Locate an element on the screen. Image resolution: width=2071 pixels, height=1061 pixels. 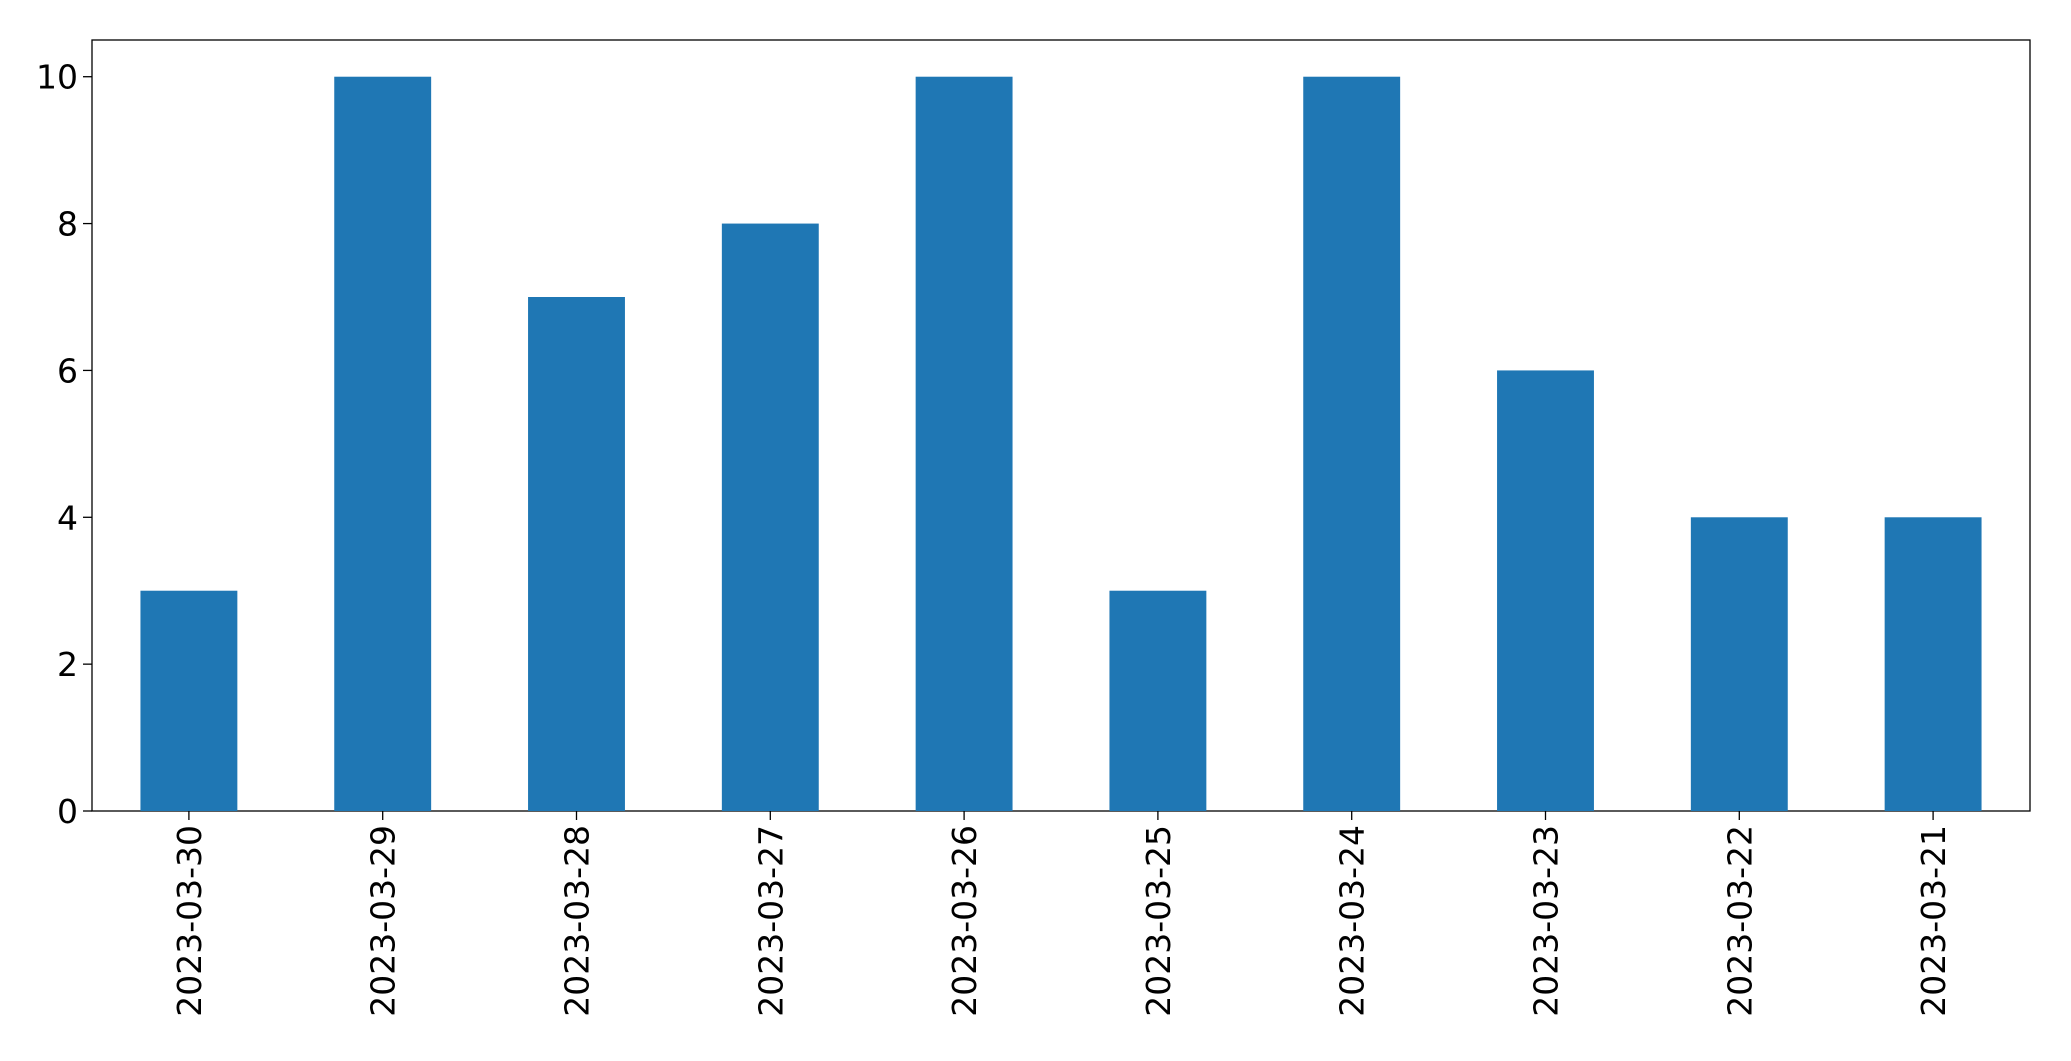
x-tick-label: 2023-03-28 is located at coordinates (577, 921).